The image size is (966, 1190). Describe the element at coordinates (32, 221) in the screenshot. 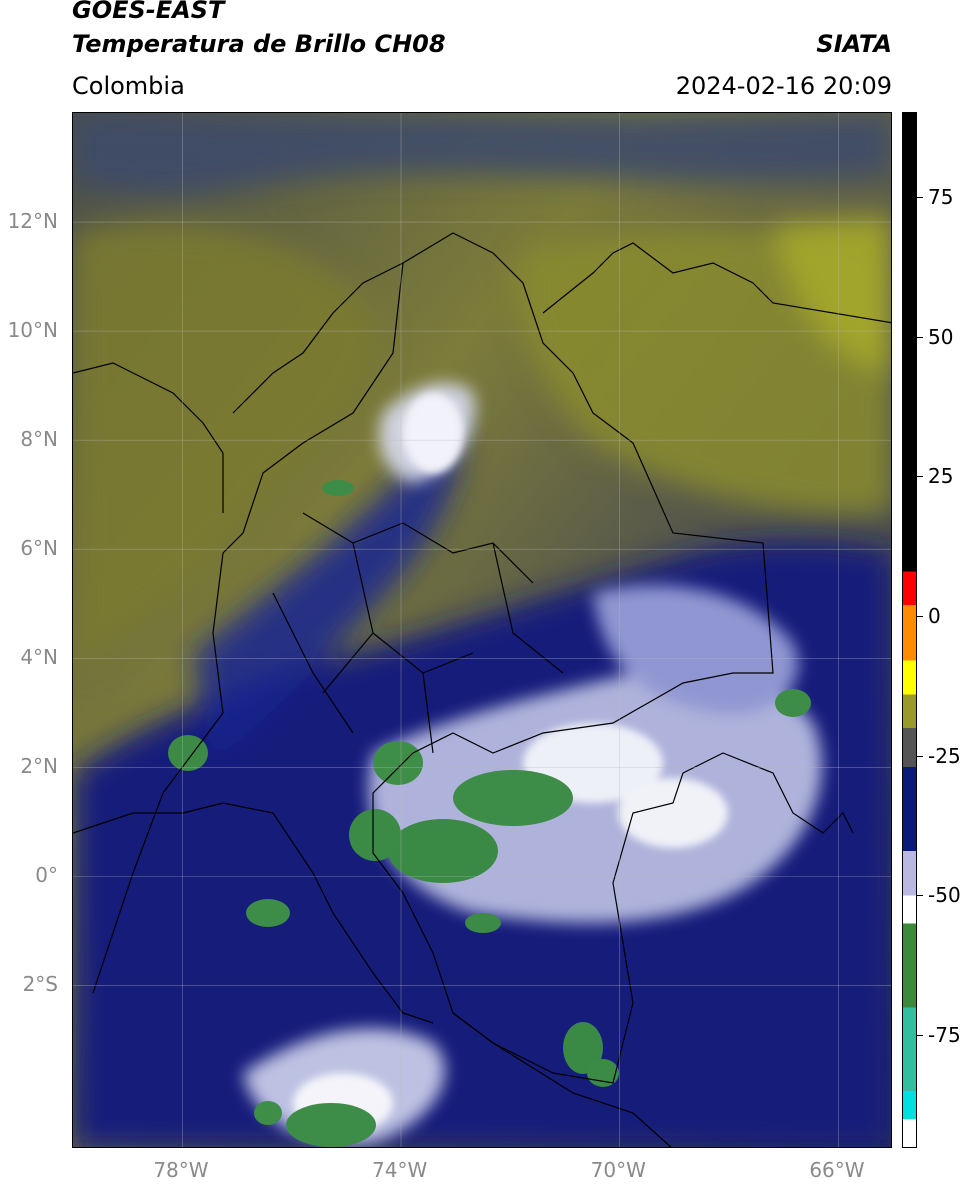

I see `y-tick-label: 12°N` at that location.